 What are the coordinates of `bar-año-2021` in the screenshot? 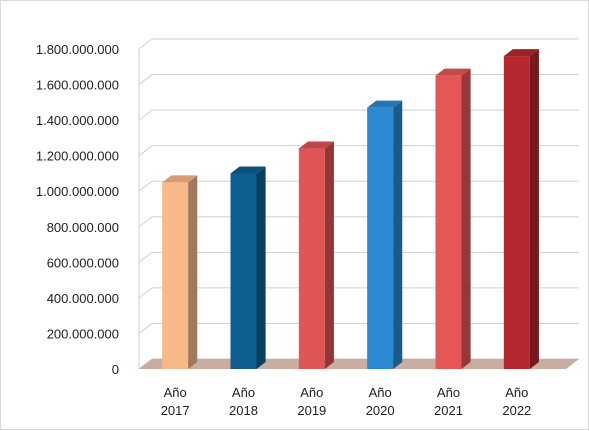 It's located at (453, 219).